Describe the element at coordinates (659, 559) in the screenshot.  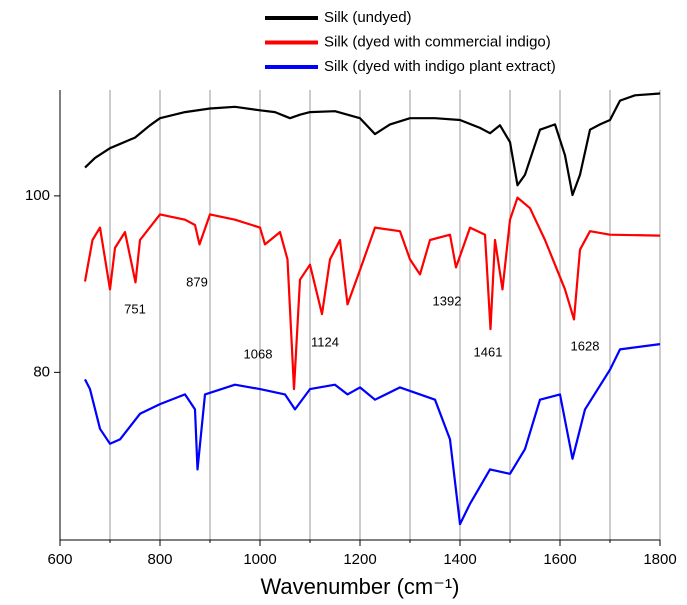
I see `x-tick-label: 1800` at that location.